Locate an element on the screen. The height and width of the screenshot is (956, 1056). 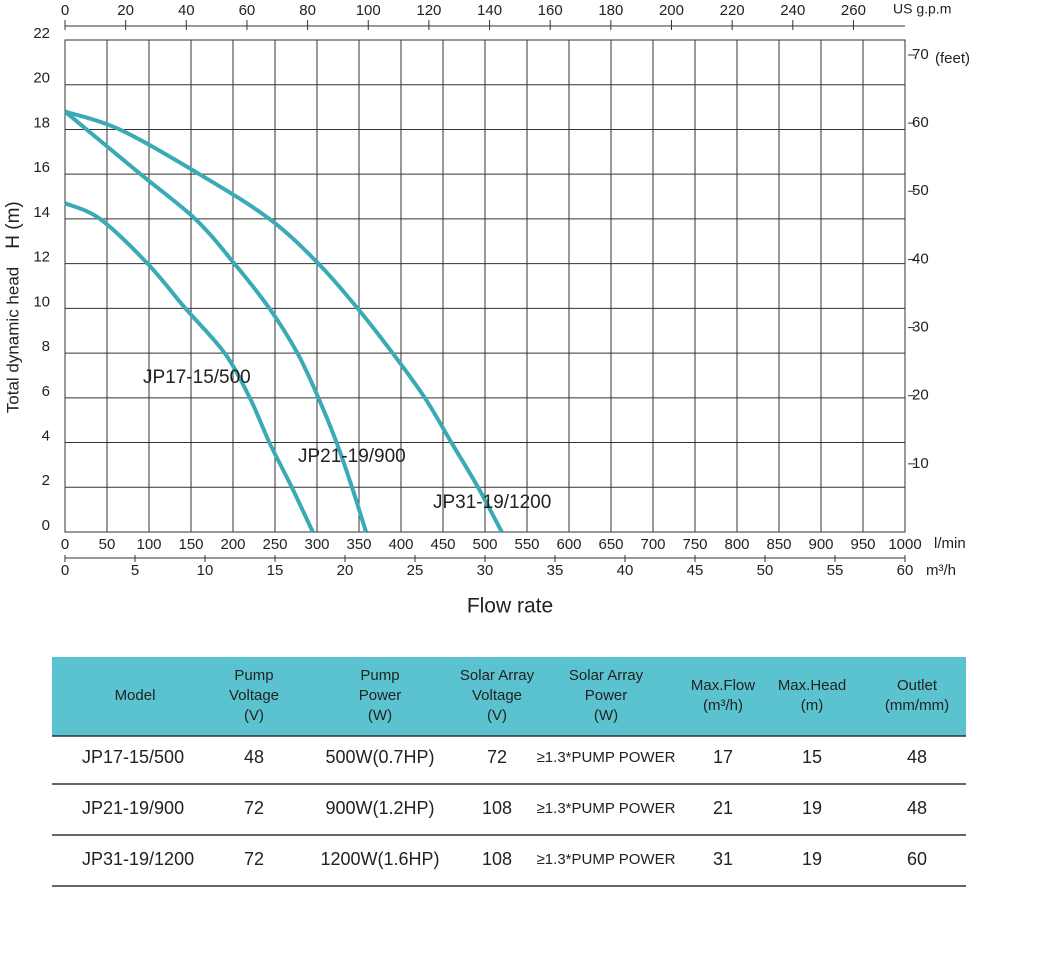
x3-tick-label: 180 is located at coordinates (610, 10).